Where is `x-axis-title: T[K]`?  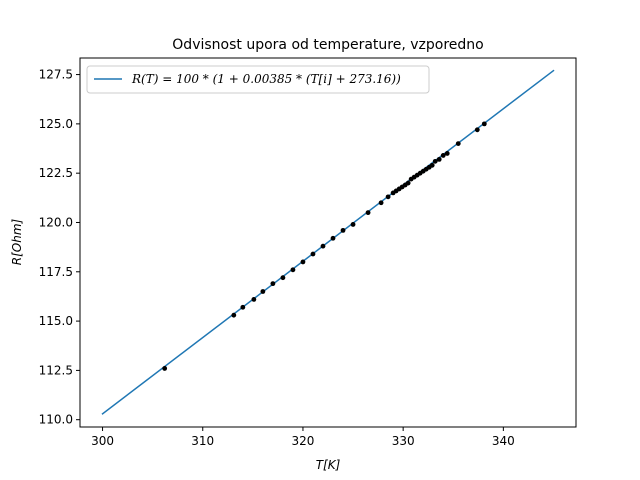
x-axis-title: T[K] is located at coordinates (328, 465).